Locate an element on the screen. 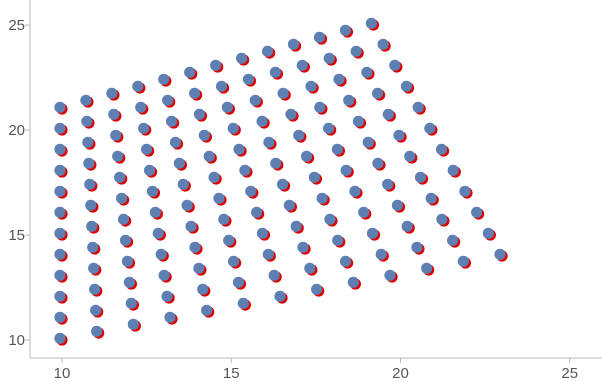 The height and width of the screenshot is (382, 602). x-tick-label: 25 is located at coordinates (569, 373).